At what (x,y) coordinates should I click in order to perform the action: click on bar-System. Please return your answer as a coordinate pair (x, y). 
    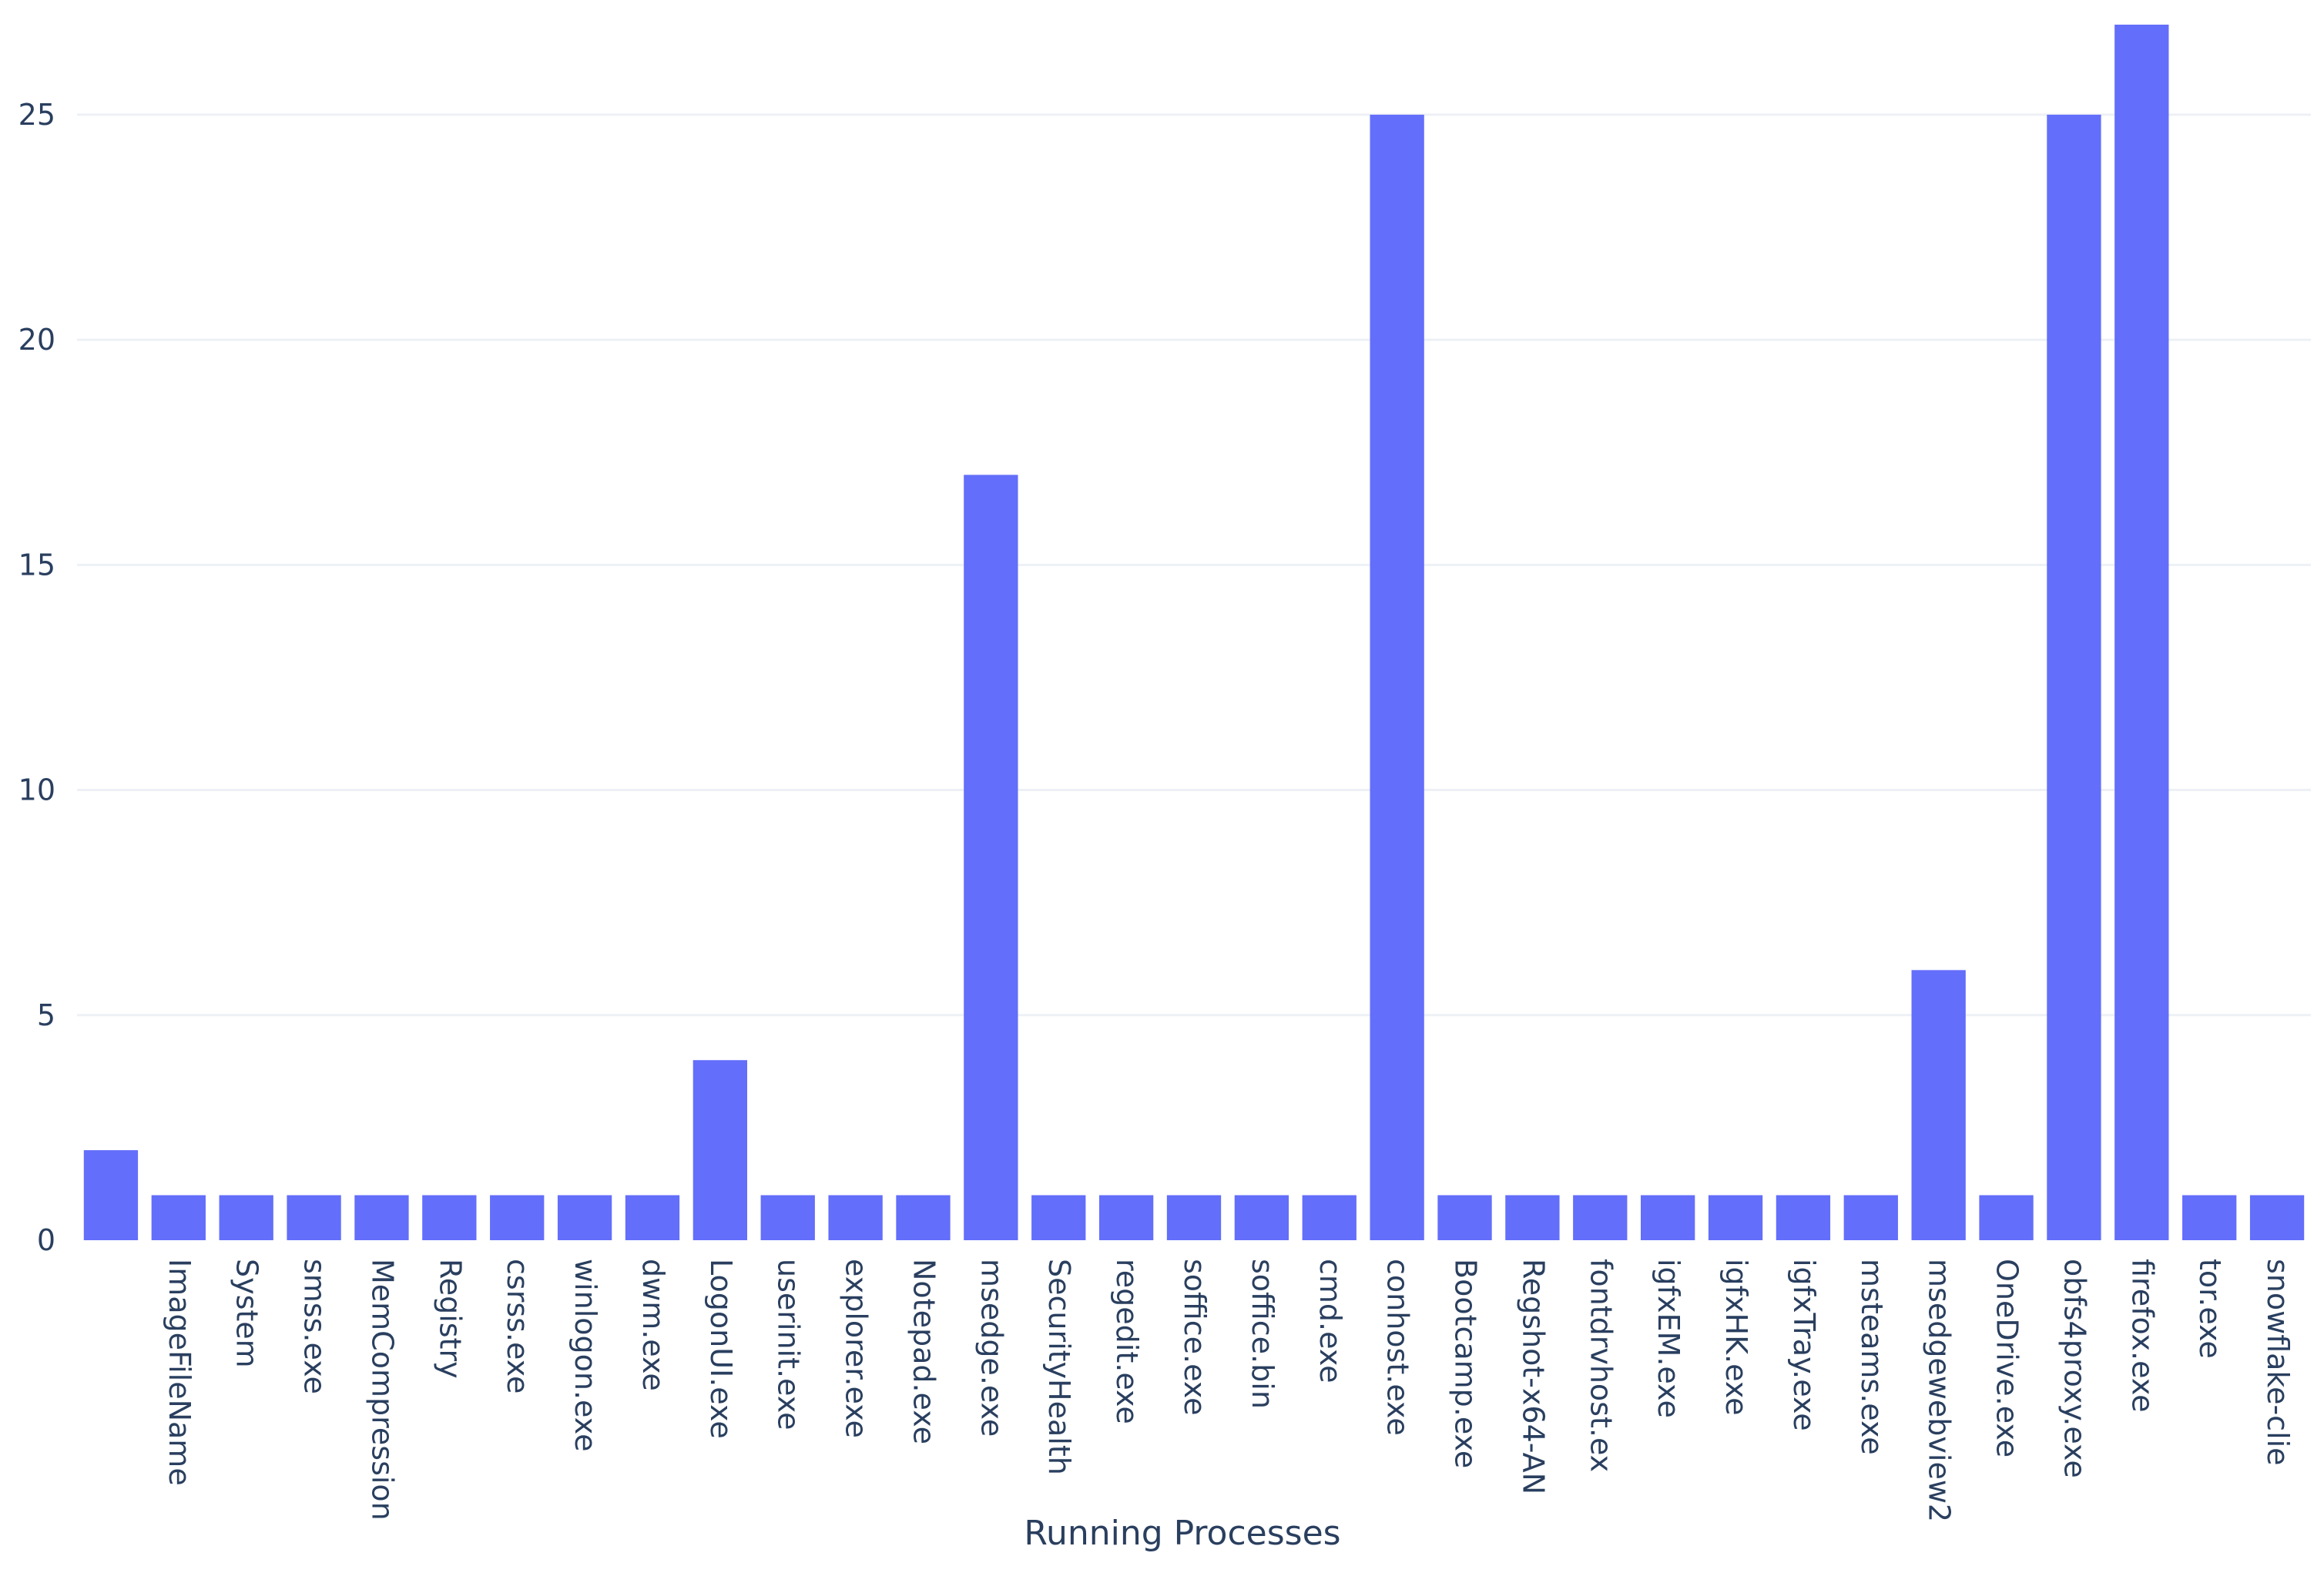
    Looking at the image, I should click on (246, 1217).